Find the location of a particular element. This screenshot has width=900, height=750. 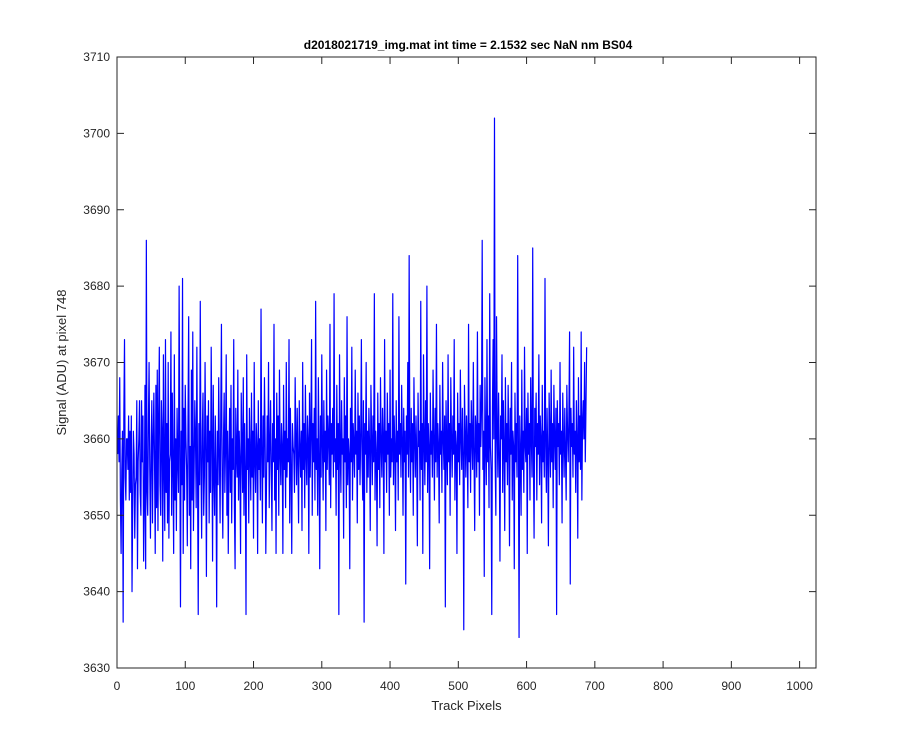

x-tick-label: 500 is located at coordinates (458, 686).